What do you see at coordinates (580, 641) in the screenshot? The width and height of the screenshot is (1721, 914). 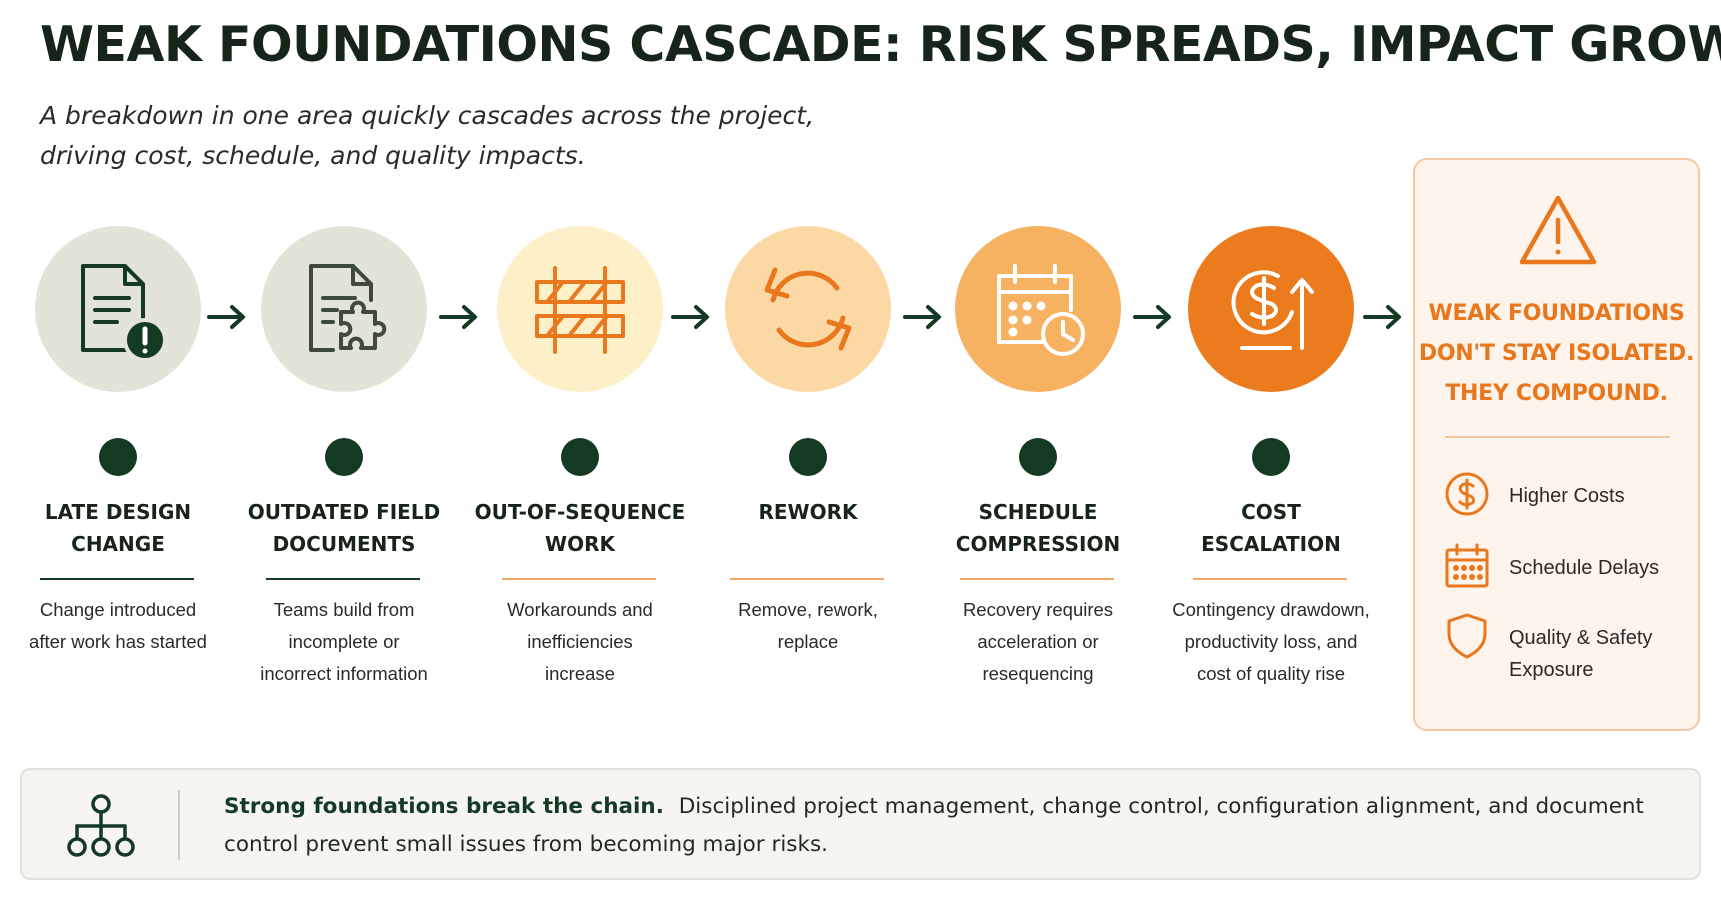 I see `stage-description: Workarounds and inefficiencies increase` at bounding box center [580, 641].